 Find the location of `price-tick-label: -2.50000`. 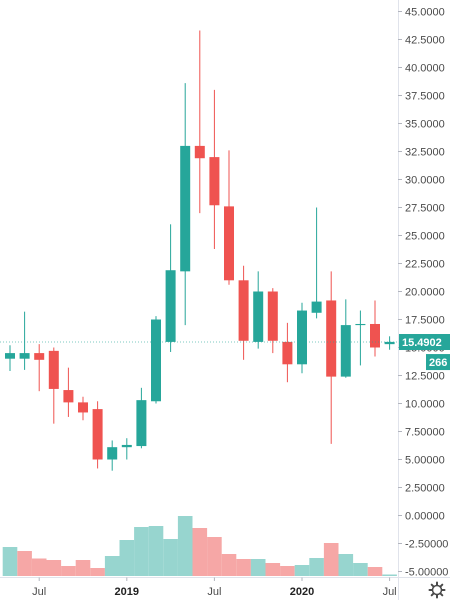

price-tick-label: -2.50000 is located at coordinates (426, 545).